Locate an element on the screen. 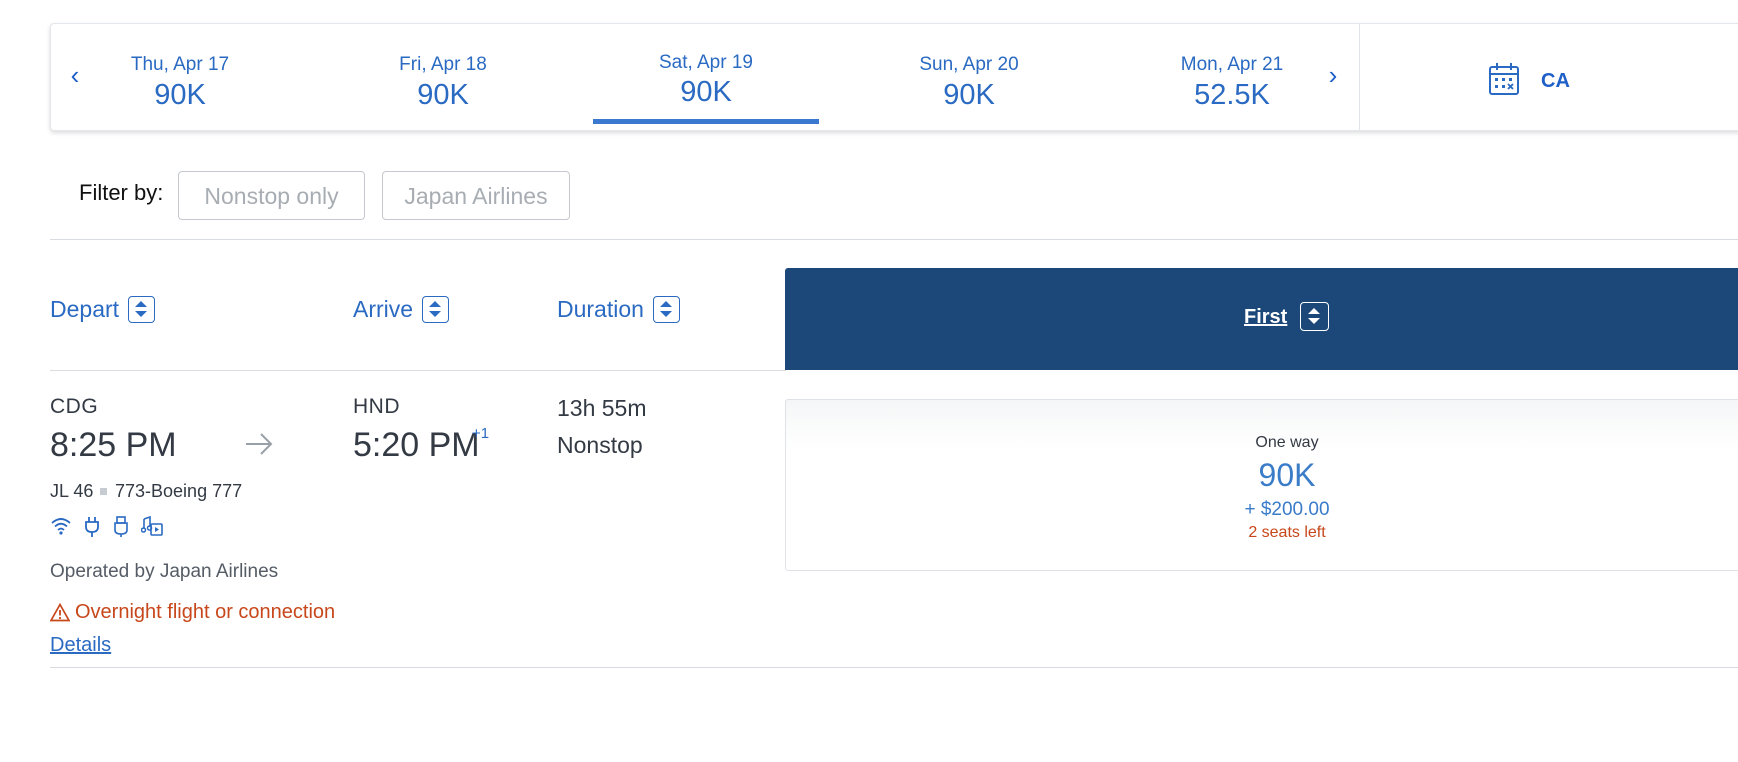 This screenshot has width=1738, height=762. date-tab-apr-19: Sat, Apr 19 90K is located at coordinates (706, 77).